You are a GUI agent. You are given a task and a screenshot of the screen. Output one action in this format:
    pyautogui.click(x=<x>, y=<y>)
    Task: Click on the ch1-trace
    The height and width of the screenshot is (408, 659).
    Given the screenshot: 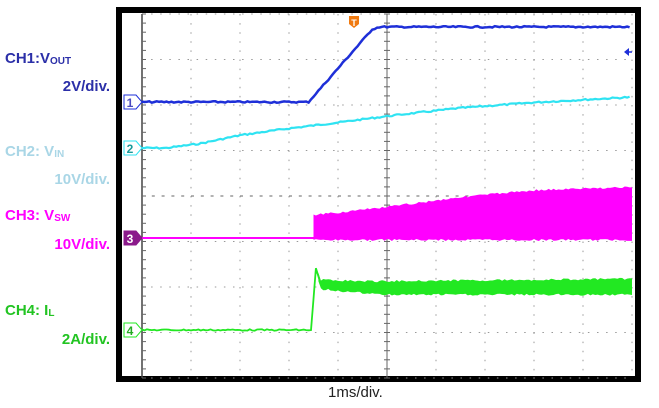 What is the action you would take?
    pyautogui.click(x=385, y=64)
    